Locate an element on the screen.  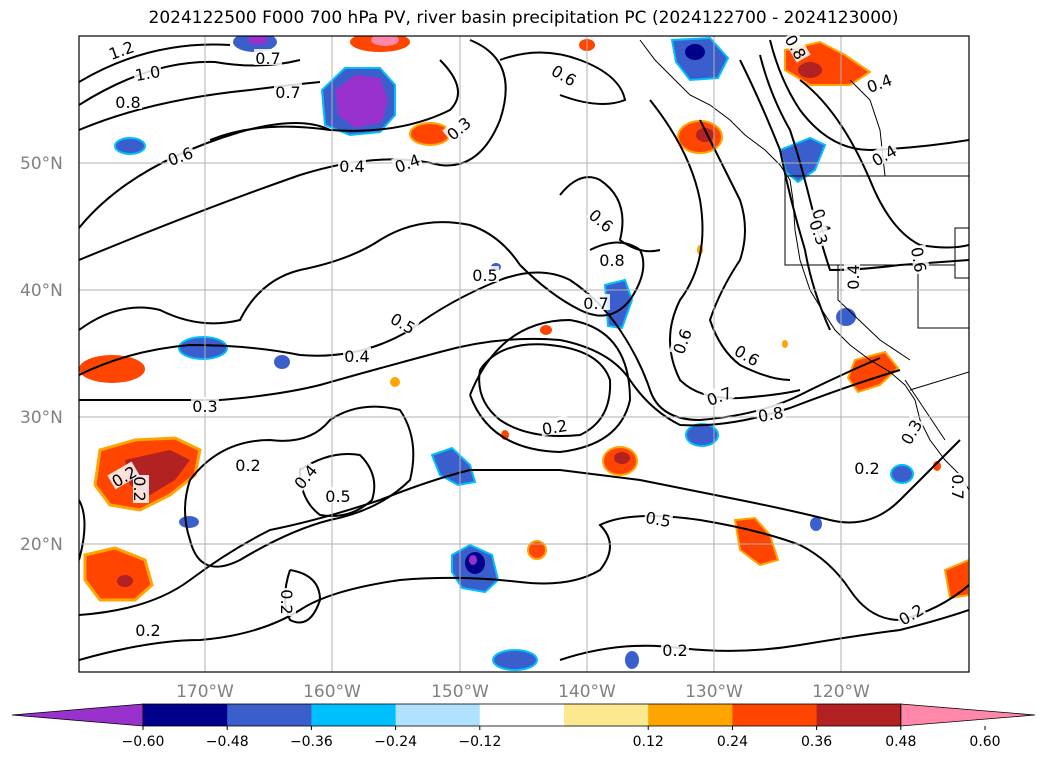
latitude-labels: 50°N 40°N 30°N 20°N is located at coordinates (41, 354).